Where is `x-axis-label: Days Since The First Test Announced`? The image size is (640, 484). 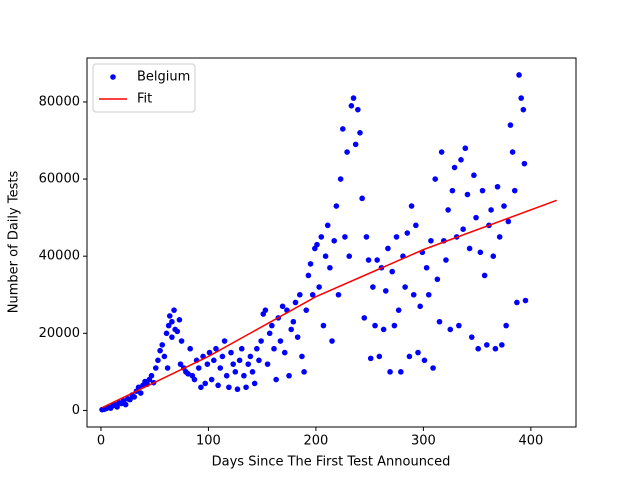
x-axis-label: Days Since The First Test Announced is located at coordinates (331, 462).